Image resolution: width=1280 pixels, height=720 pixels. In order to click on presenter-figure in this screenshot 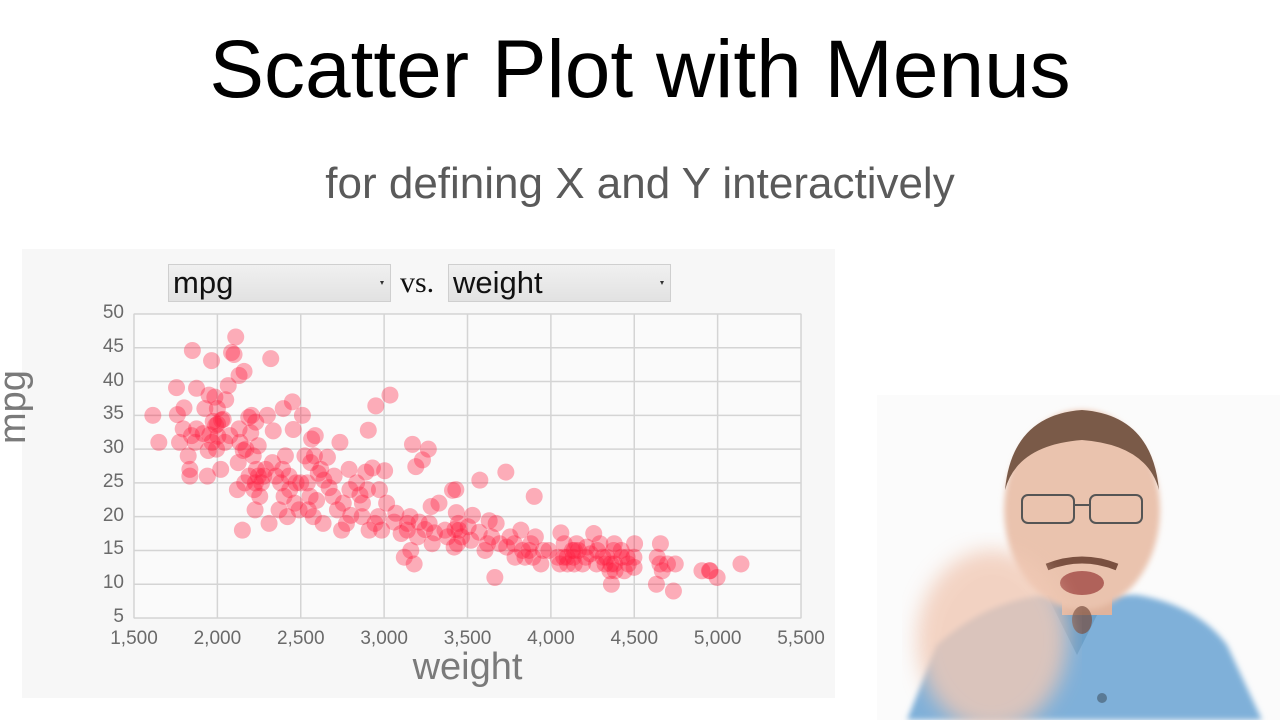, I will do `click(1078, 557)`.